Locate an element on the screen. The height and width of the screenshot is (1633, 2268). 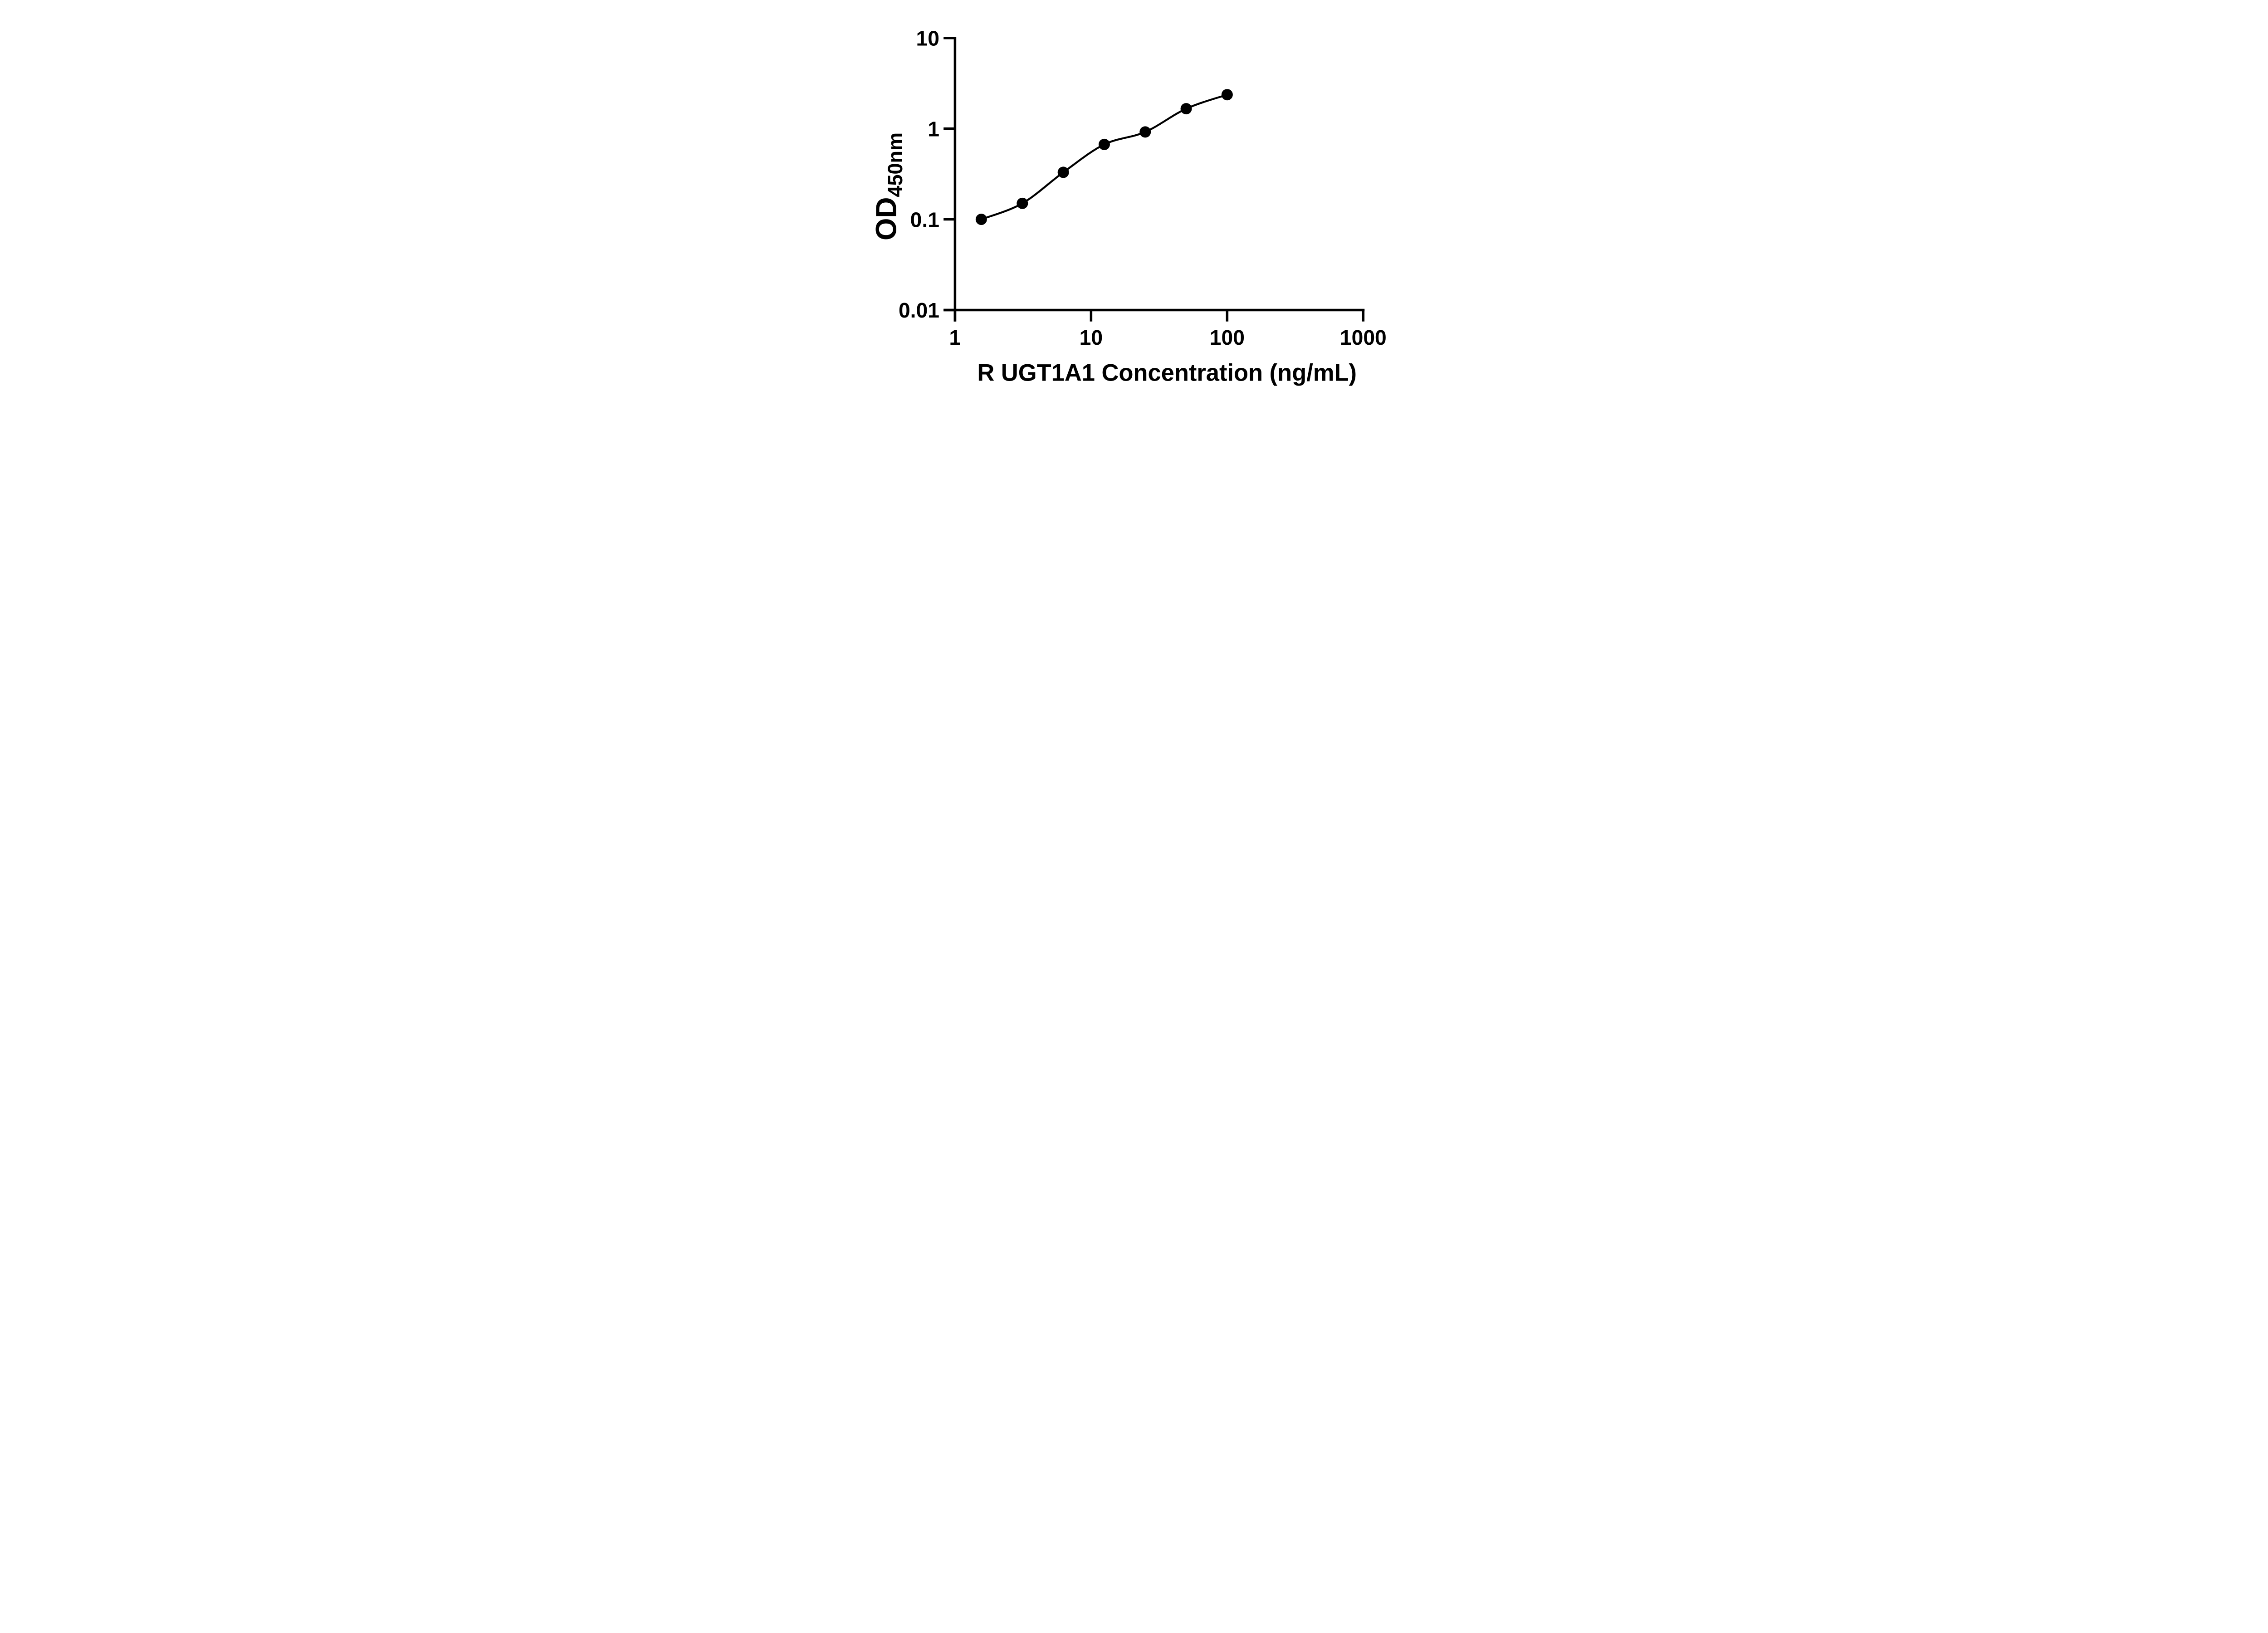
x-tick-label: 10 is located at coordinates (1091, 337).